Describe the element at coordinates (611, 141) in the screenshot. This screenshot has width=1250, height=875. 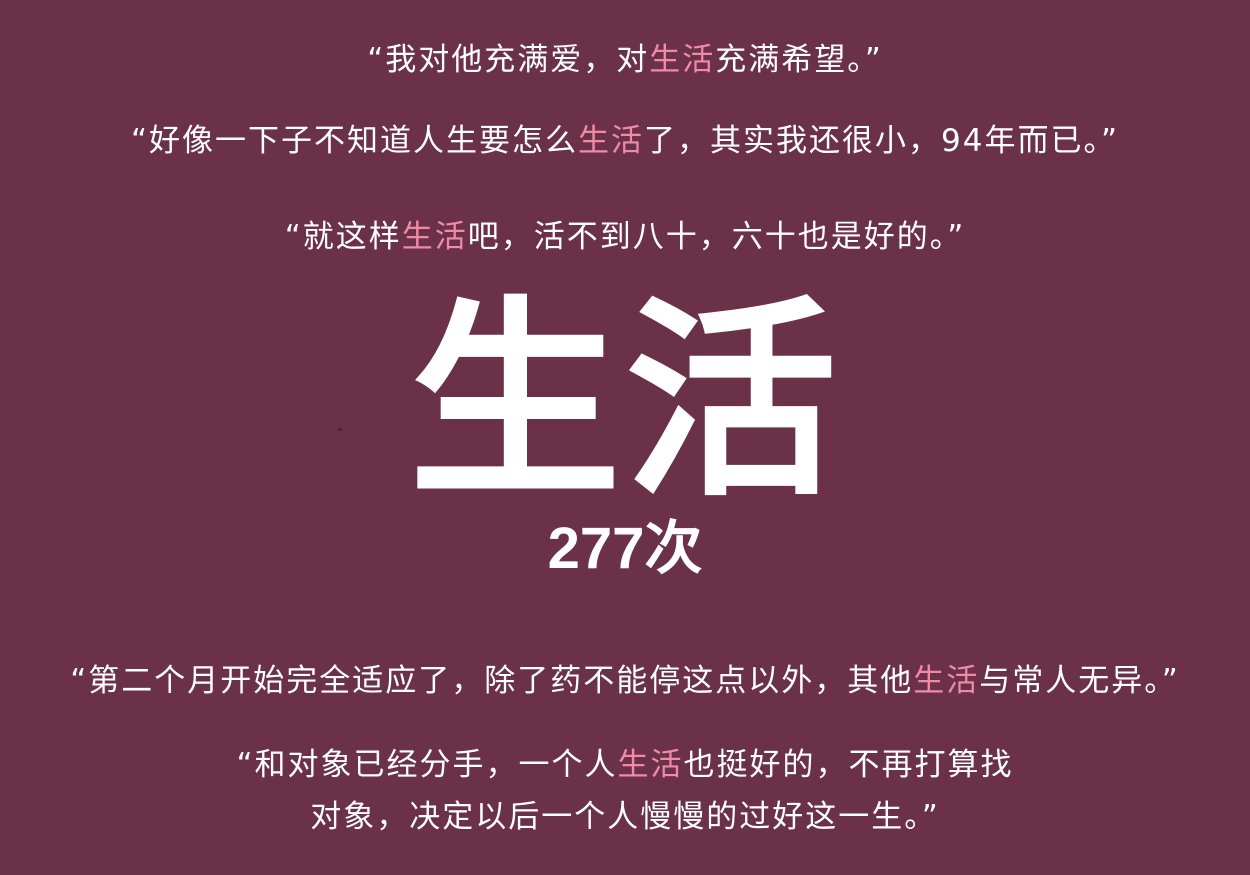
I see `quote-2-highlight: 生活` at that location.